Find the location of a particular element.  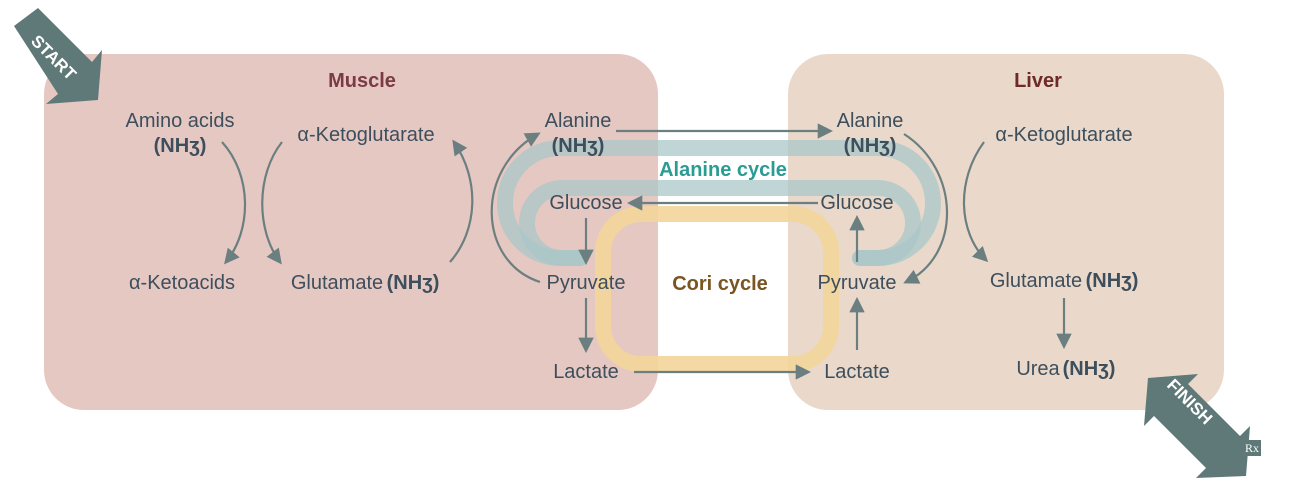

muscle-amino-acids: Amino acids is located at coordinates (180, 121).